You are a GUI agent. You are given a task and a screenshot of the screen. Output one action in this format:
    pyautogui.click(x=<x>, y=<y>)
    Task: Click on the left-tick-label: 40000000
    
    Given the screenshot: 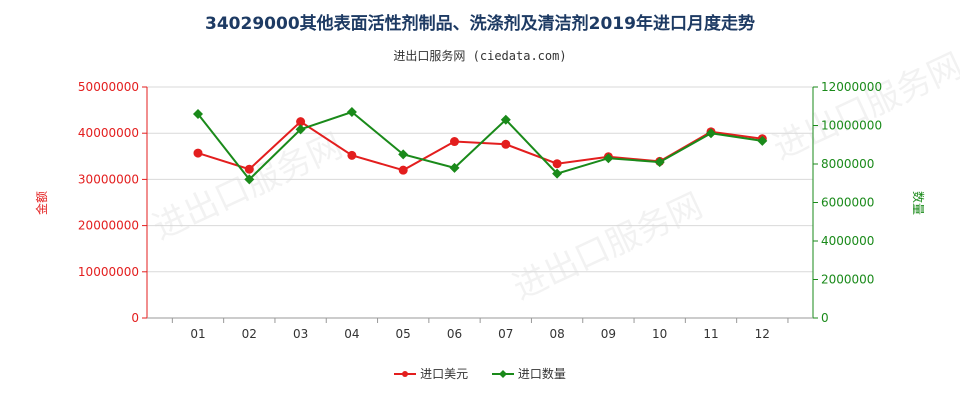 What is the action you would take?
    pyautogui.click(x=108, y=133)
    